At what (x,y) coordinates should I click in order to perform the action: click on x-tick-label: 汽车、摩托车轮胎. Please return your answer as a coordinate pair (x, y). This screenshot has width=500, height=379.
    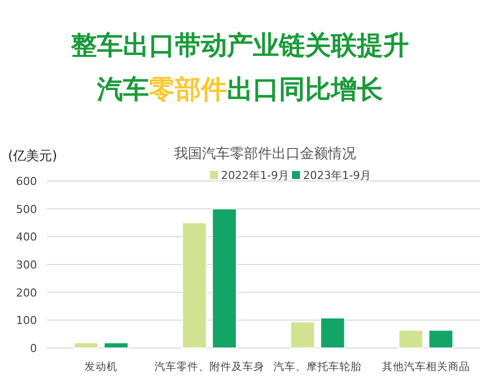
    Looking at the image, I should click on (318, 366).